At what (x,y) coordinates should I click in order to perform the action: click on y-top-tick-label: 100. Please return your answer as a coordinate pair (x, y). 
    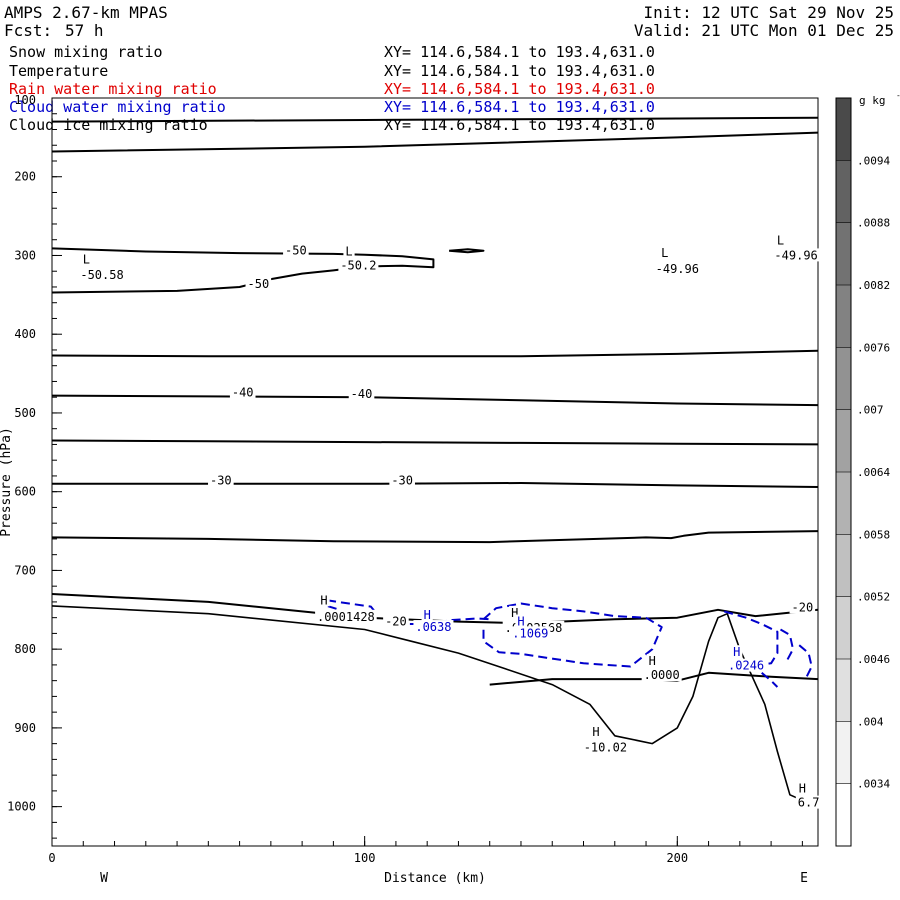
    Looking at the image, I should click on (25, 100).